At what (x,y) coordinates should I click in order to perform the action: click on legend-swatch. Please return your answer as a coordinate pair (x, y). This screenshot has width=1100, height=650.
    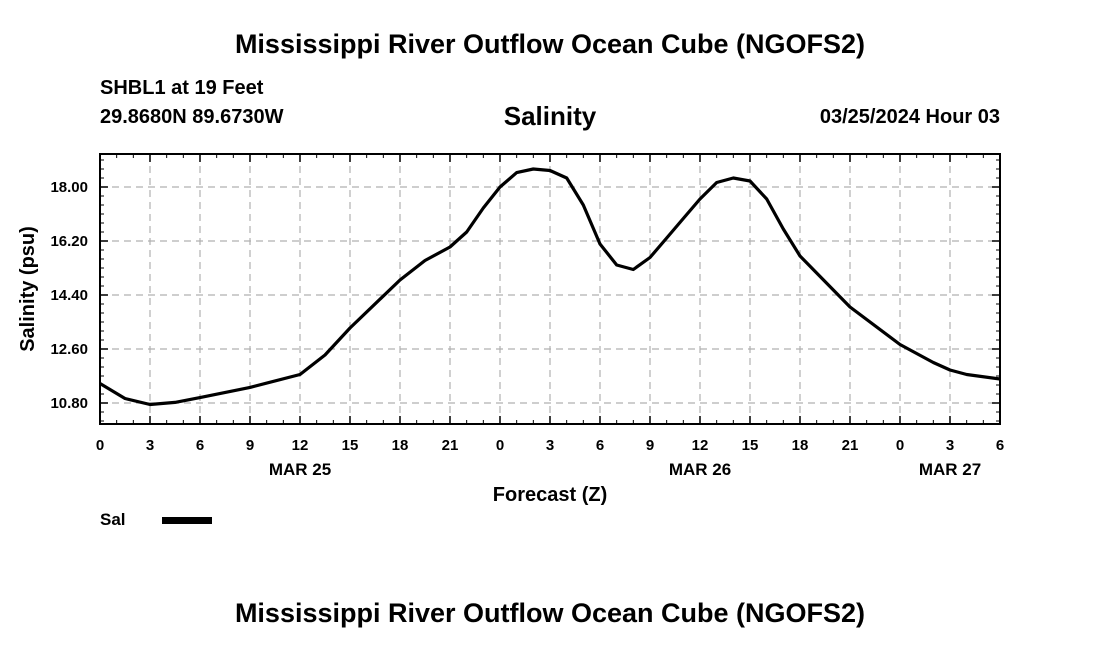
    Looking at the image, I should click on (187, 520).